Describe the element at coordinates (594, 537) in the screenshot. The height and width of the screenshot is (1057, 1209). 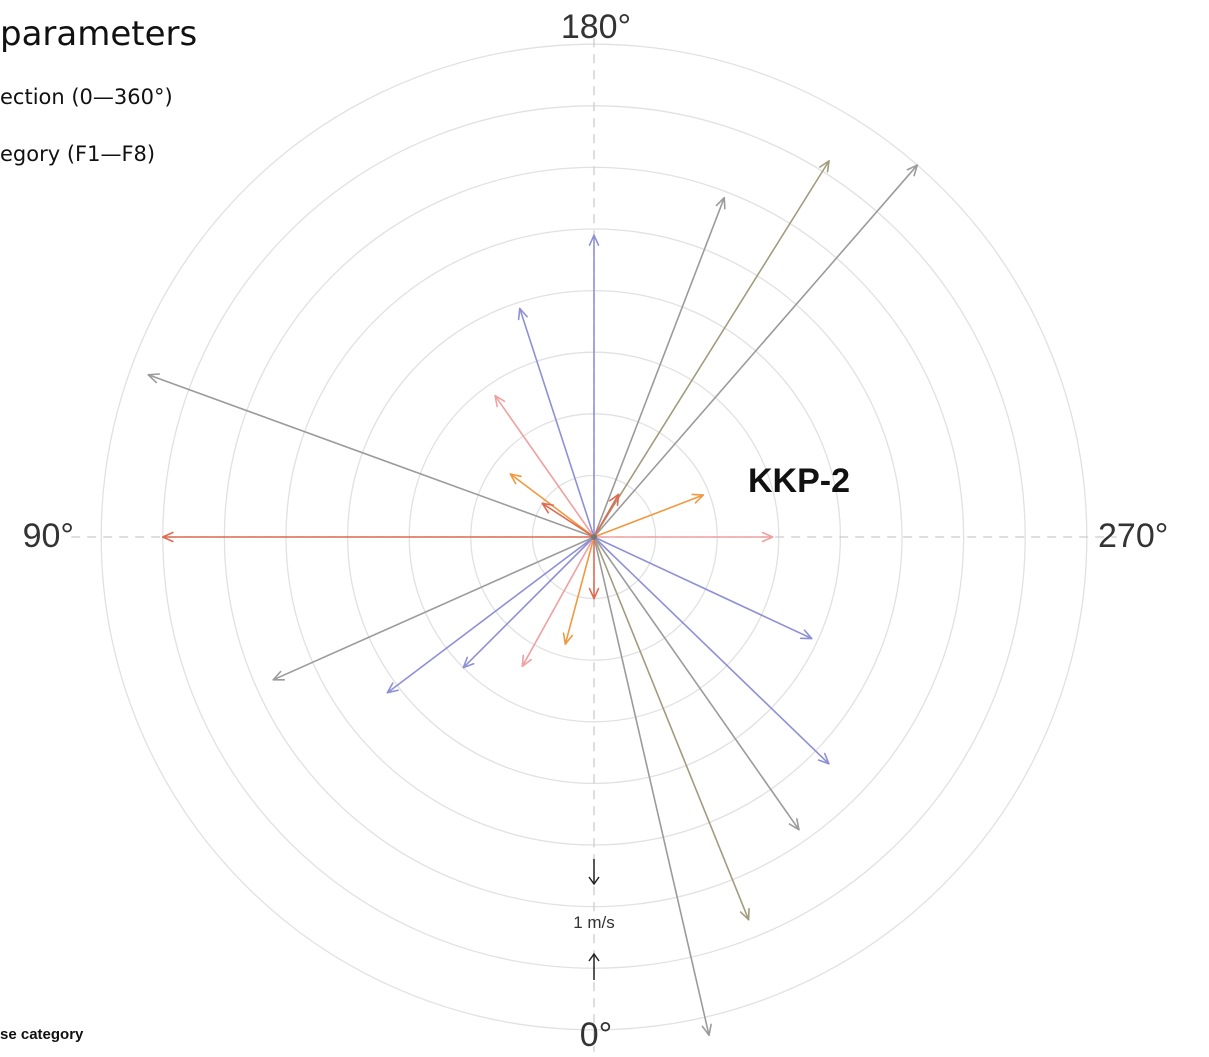
I see `center-point` at that location.